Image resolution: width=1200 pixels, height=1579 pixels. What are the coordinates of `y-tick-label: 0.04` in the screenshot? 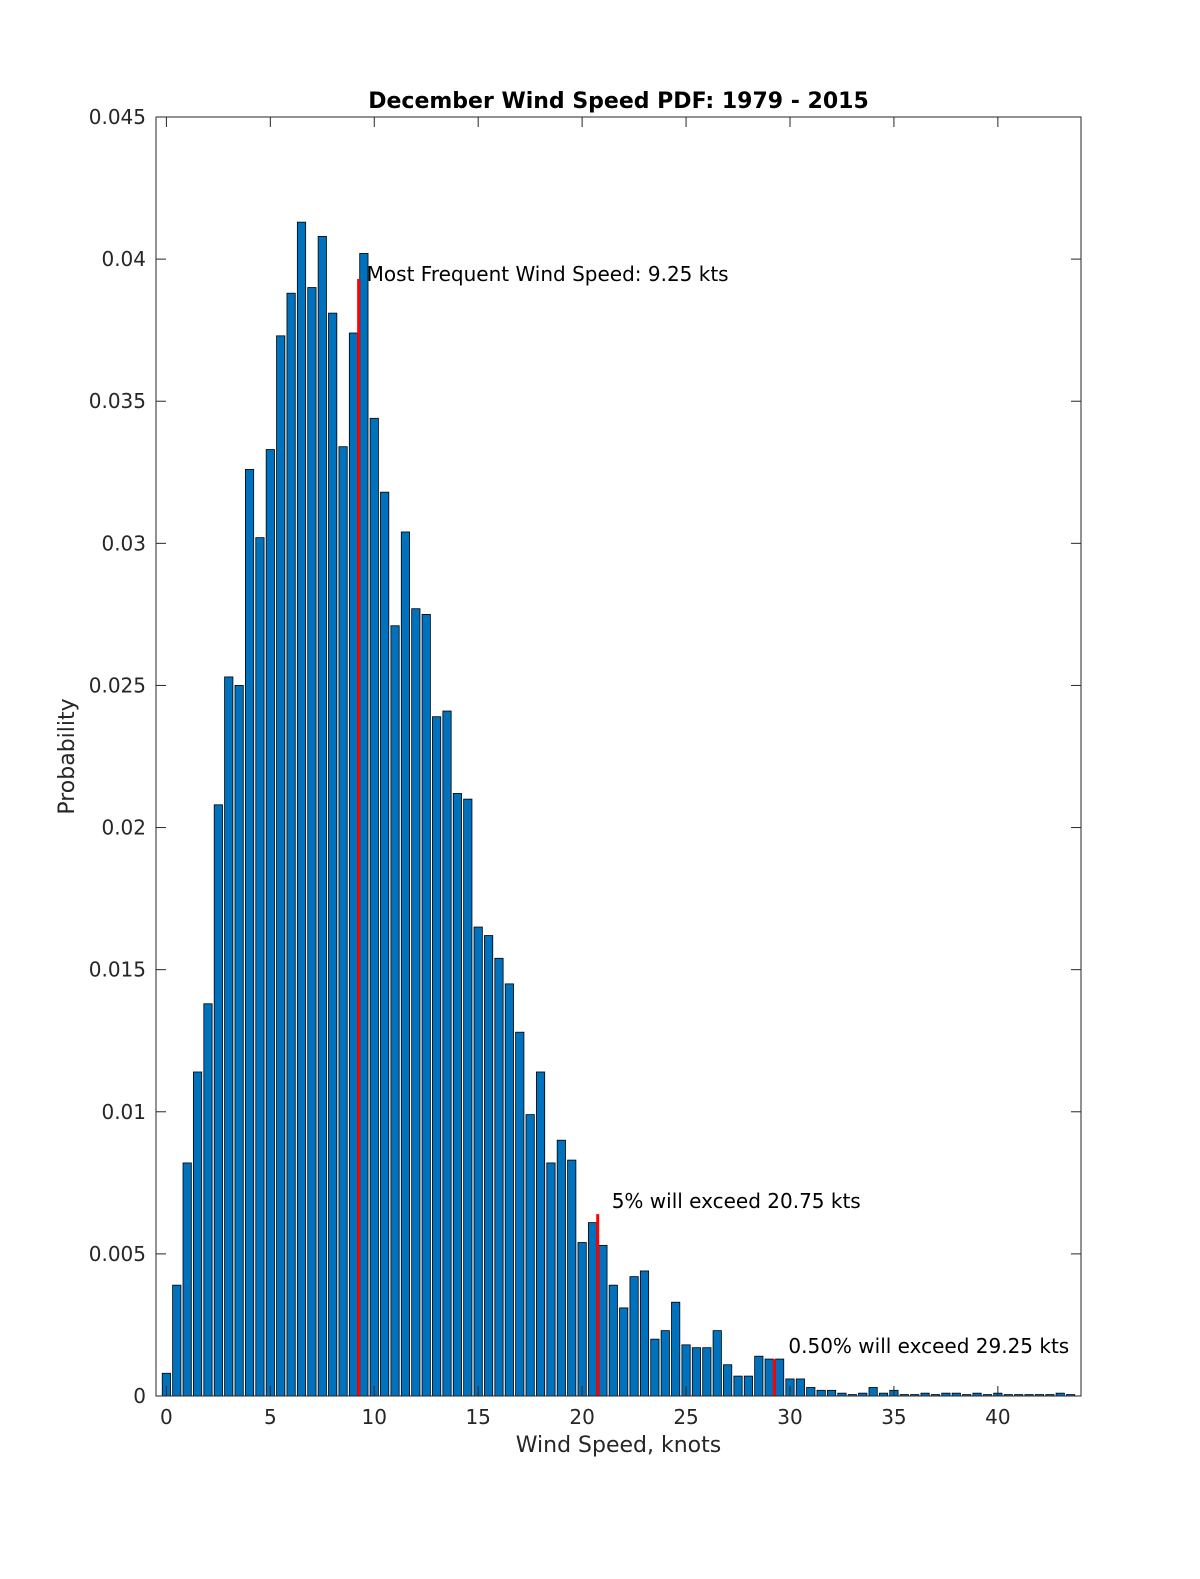 It's located at (123, 259).